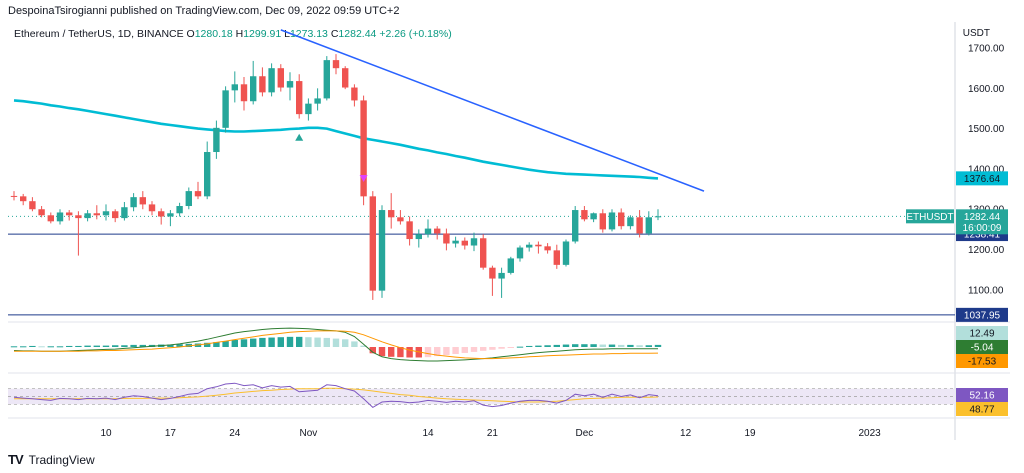 This screenshot has width=1024, height=473. What do you see at coordinates (428, 433) in the screenshot?
I see `time-tick-label: 14` at bounding box center [428, 433].